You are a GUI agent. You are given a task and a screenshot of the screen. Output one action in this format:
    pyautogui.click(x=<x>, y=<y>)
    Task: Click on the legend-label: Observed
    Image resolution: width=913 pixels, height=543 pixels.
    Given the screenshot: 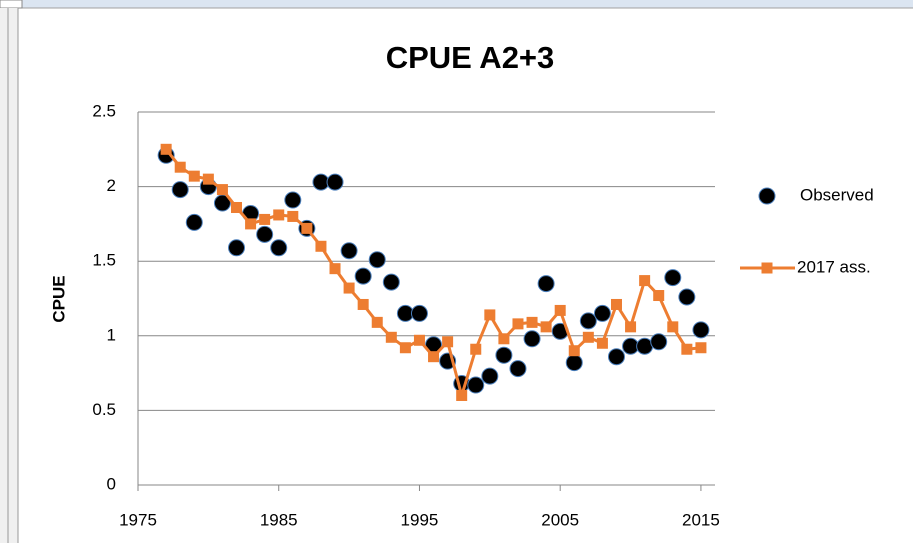 What is the action you would take?
    pyautogui.click(x=837, y=194)
    